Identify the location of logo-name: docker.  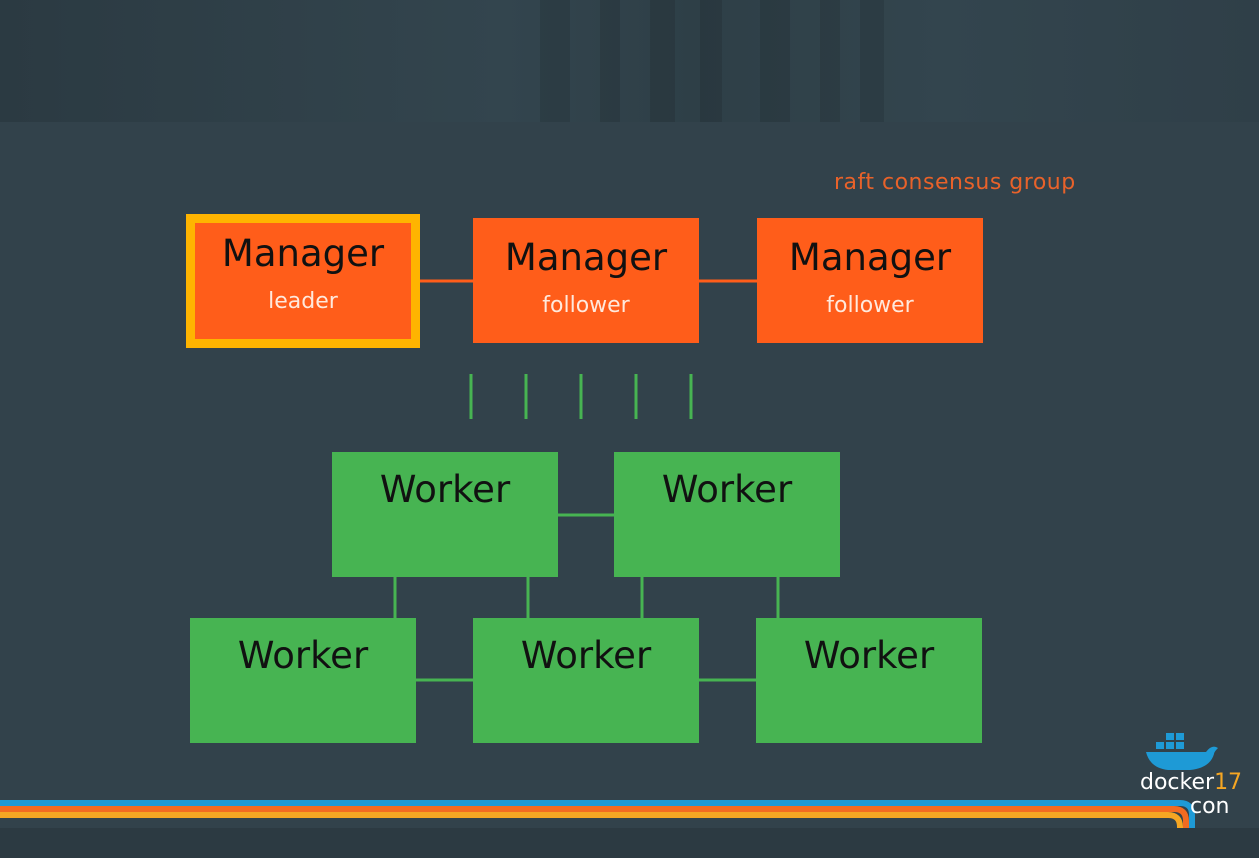
(1177, 782).